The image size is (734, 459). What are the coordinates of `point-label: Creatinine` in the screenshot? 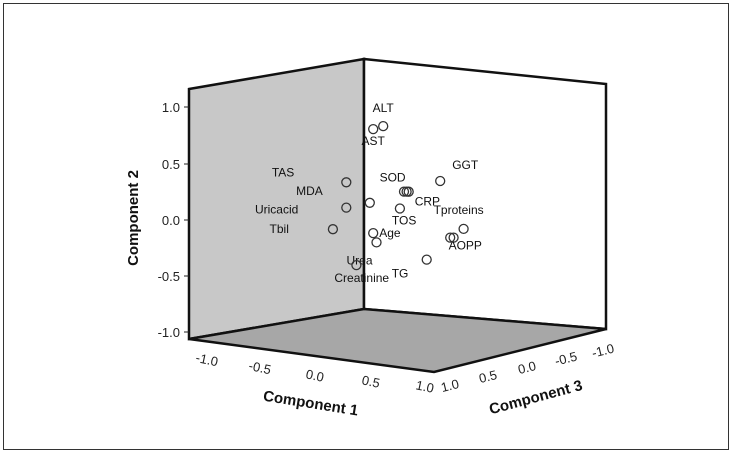 It's located at (361, 278).